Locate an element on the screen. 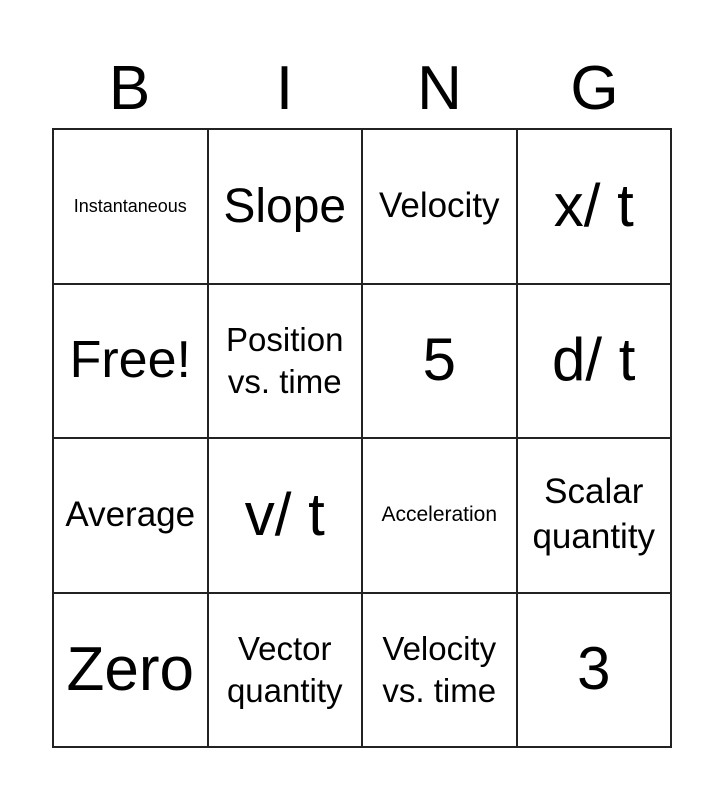 Image resolution: width=723 pixels, height=800 pixels. bingo-cell: 3 is located at coordinates (593, 669).